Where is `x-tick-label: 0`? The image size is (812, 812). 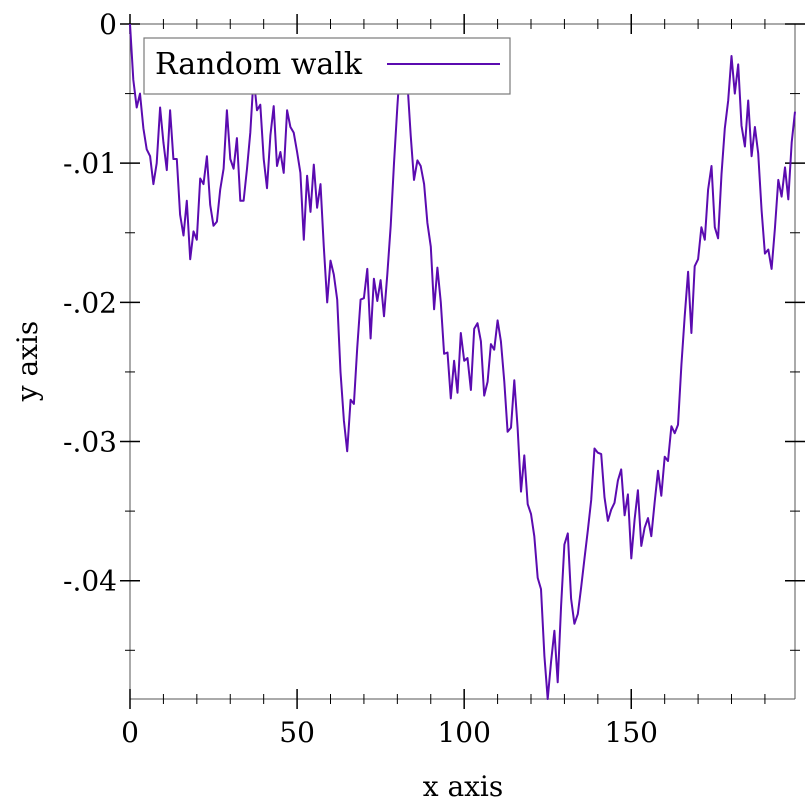
x-tick-label: 0 is located at coordinates (130, 732).